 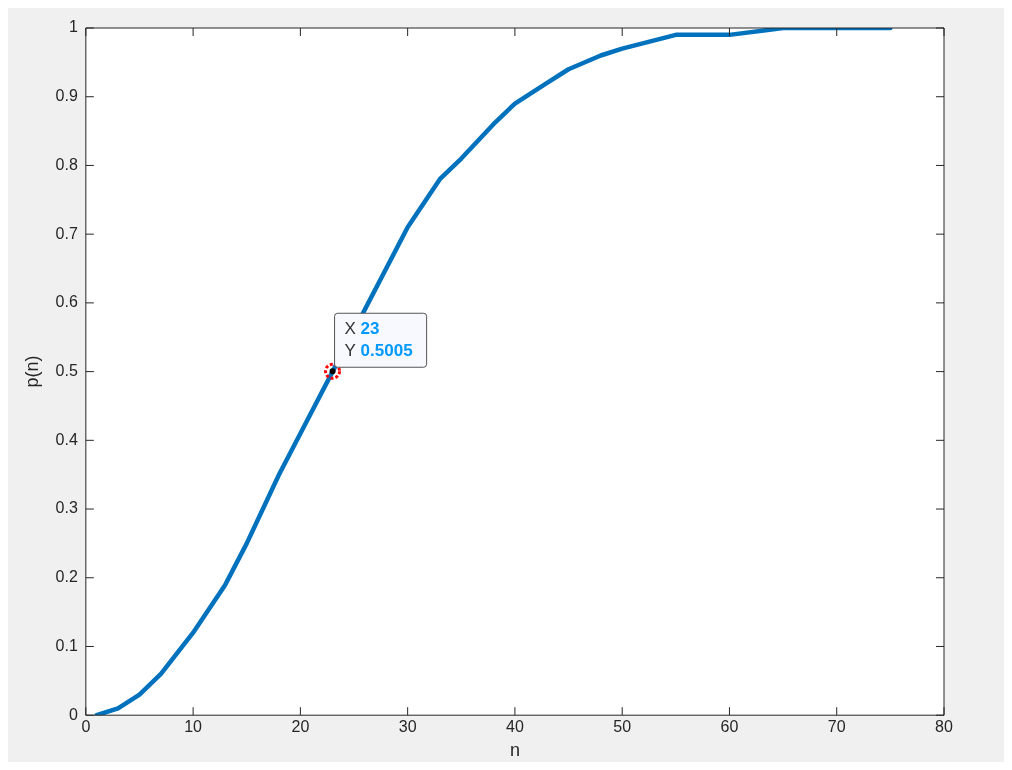 What do you see at coordinates (622, 727) in the screenshot?
I see `x-tick-label: 50` at bounding box center [622, 727].